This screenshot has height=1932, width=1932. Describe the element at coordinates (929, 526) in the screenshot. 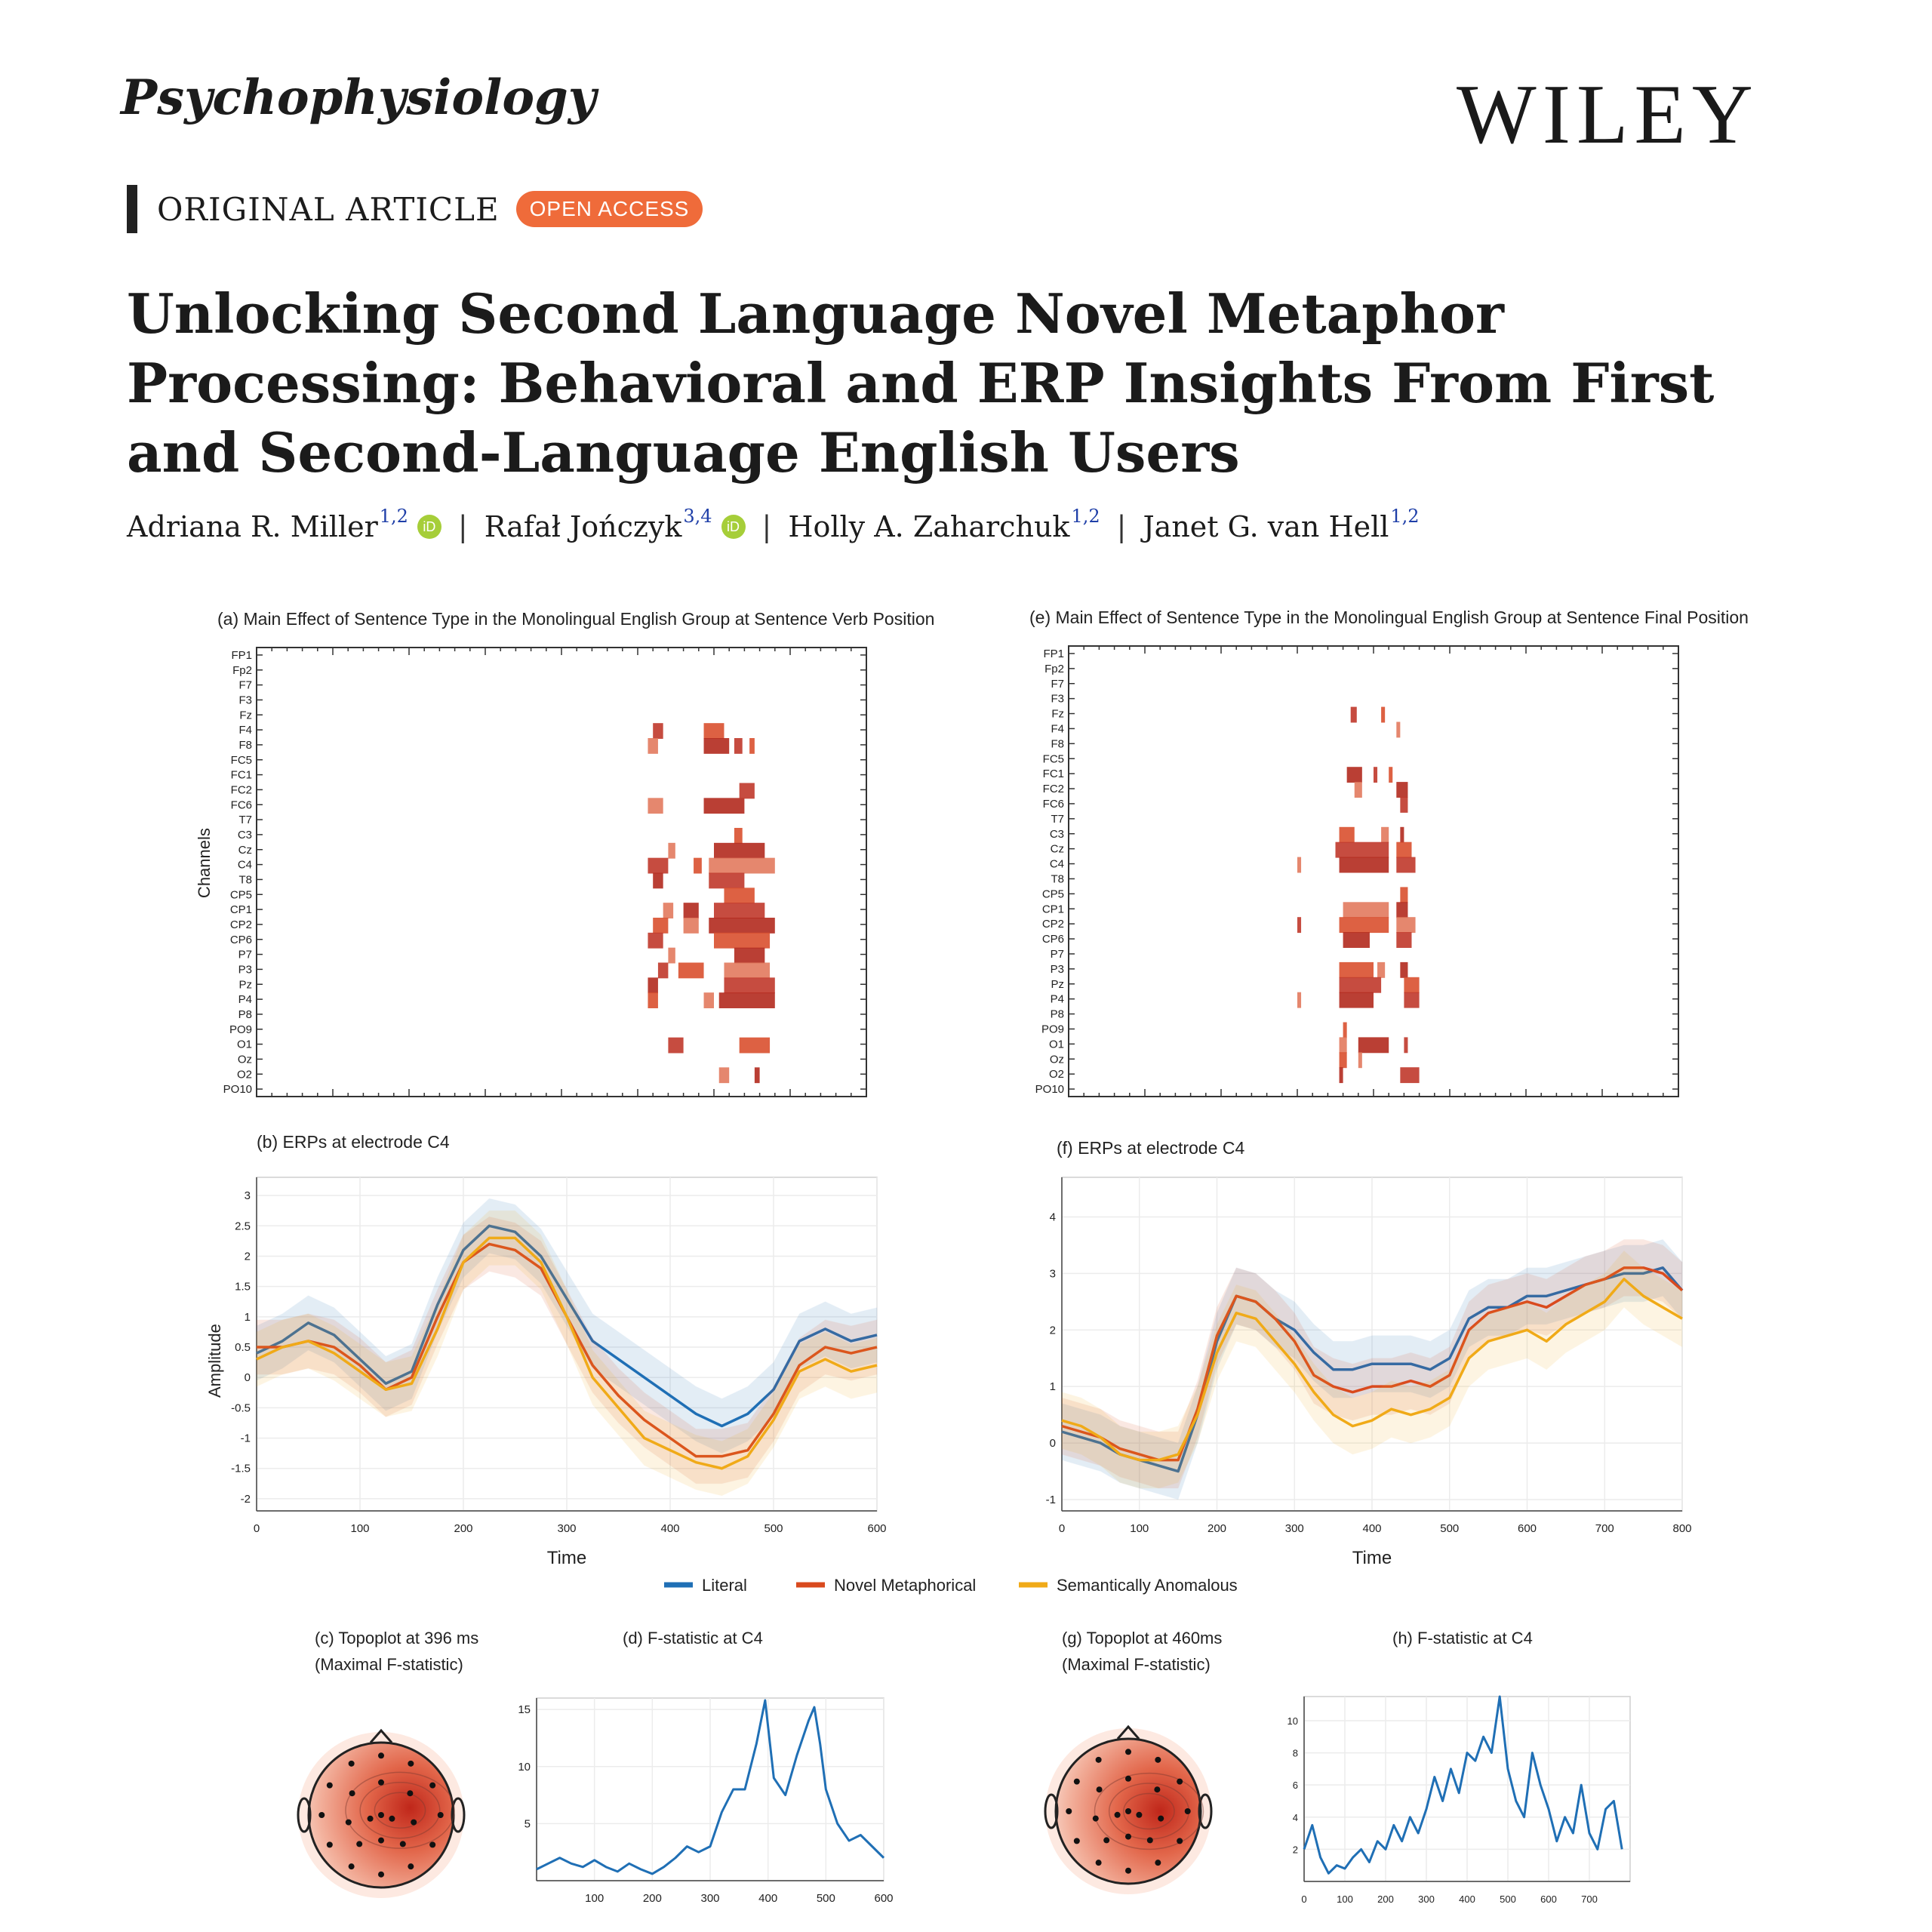

I see `author-name: Holly A. Zaharchuk` at that location.